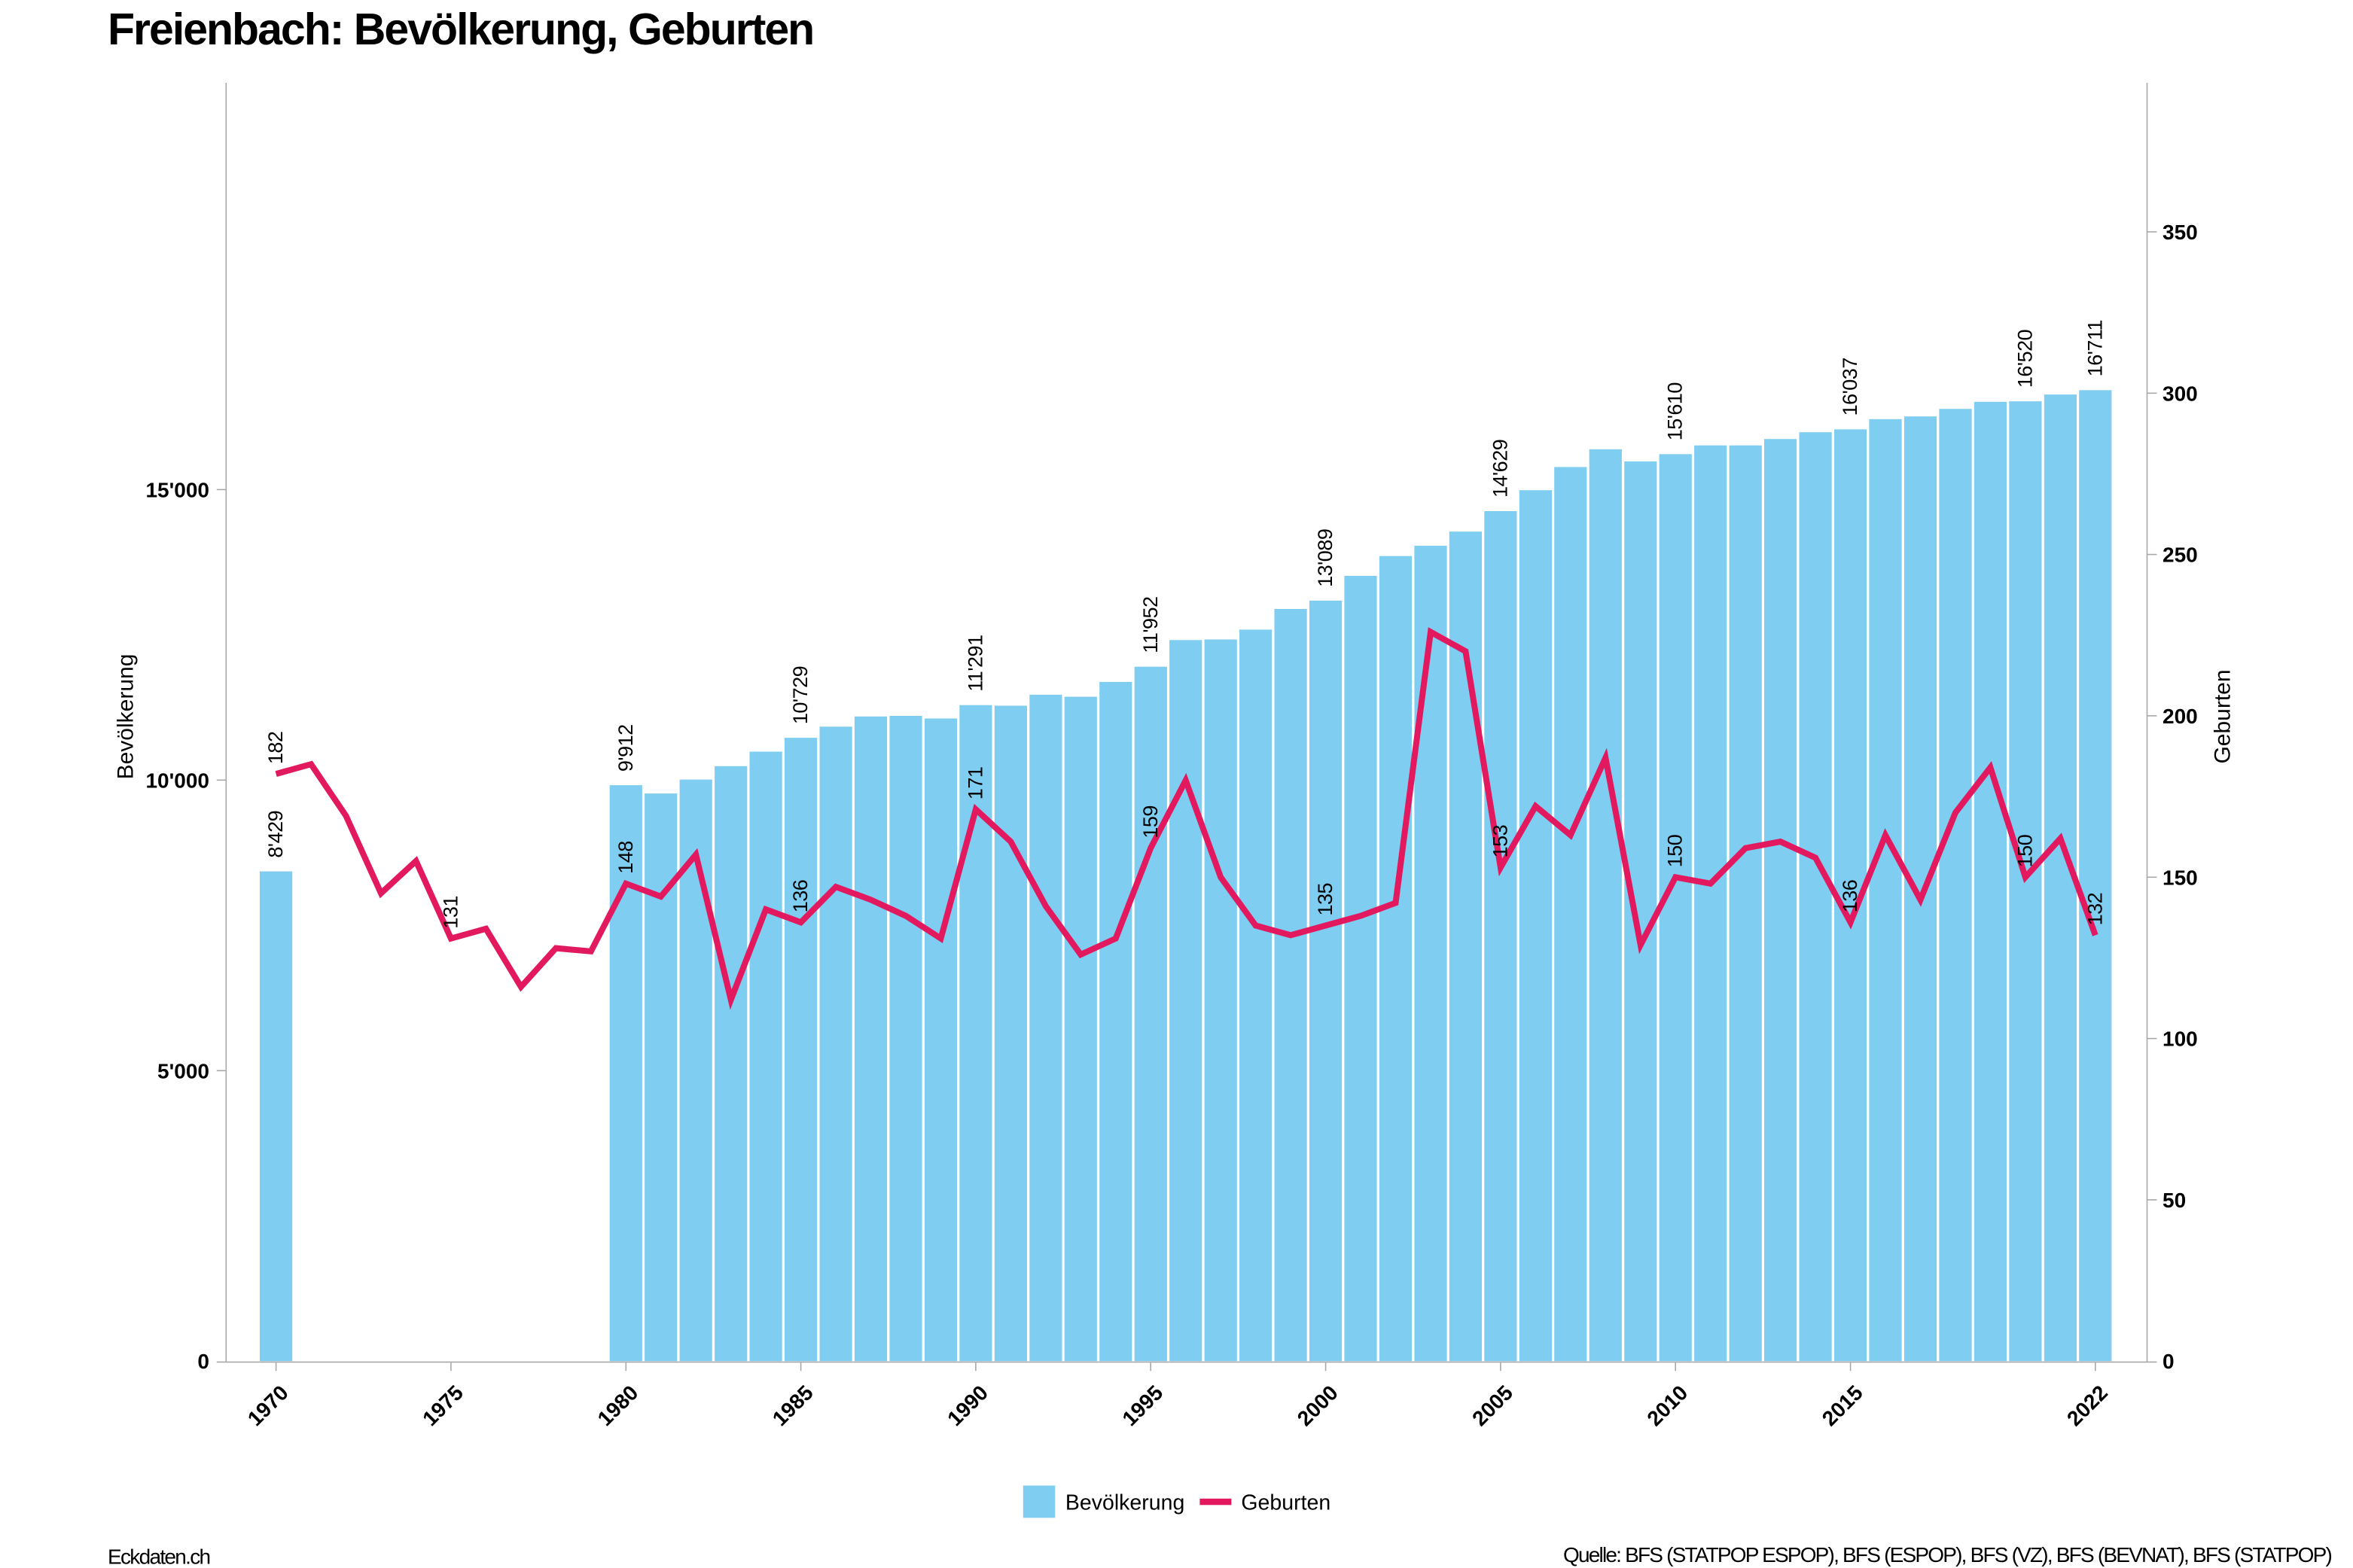  Describe the element at coordinates (2024, 359) in the screenshot. I see `svg-text: 16'520` at that location.